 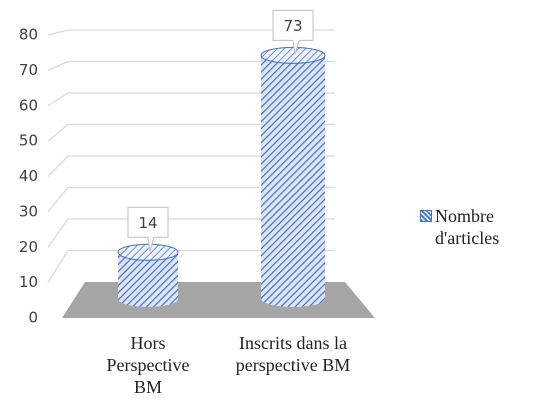 I want to click on y-tick-label: 50, so click(x=28, y=141).